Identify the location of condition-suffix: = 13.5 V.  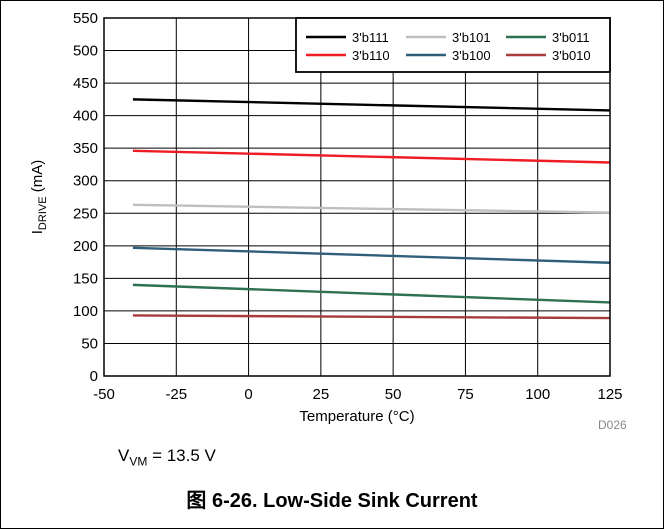
(181, 455).